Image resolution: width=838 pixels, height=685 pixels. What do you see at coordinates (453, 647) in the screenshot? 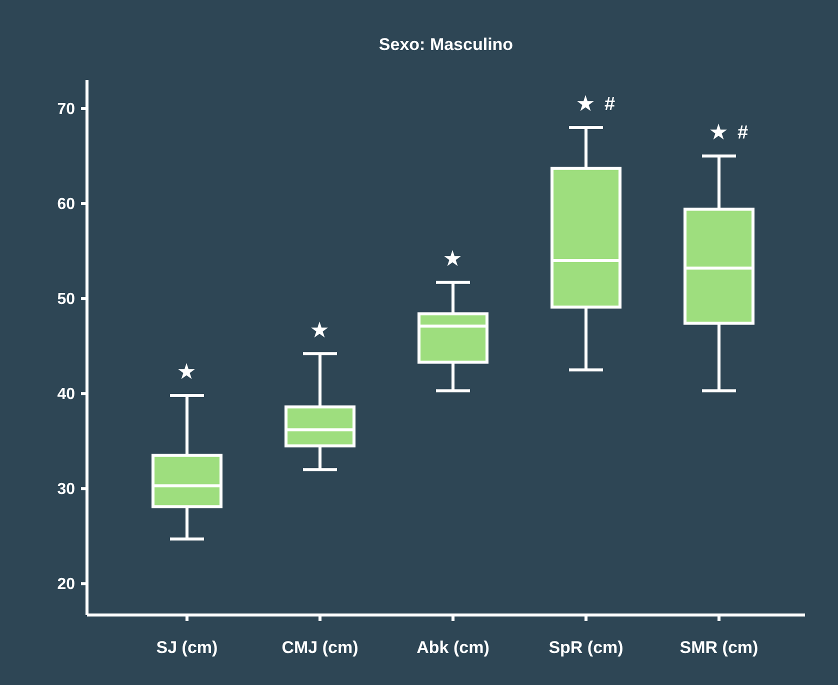
I see `x-tick-label: Abk (cm)` at bounding box center [453, 647].